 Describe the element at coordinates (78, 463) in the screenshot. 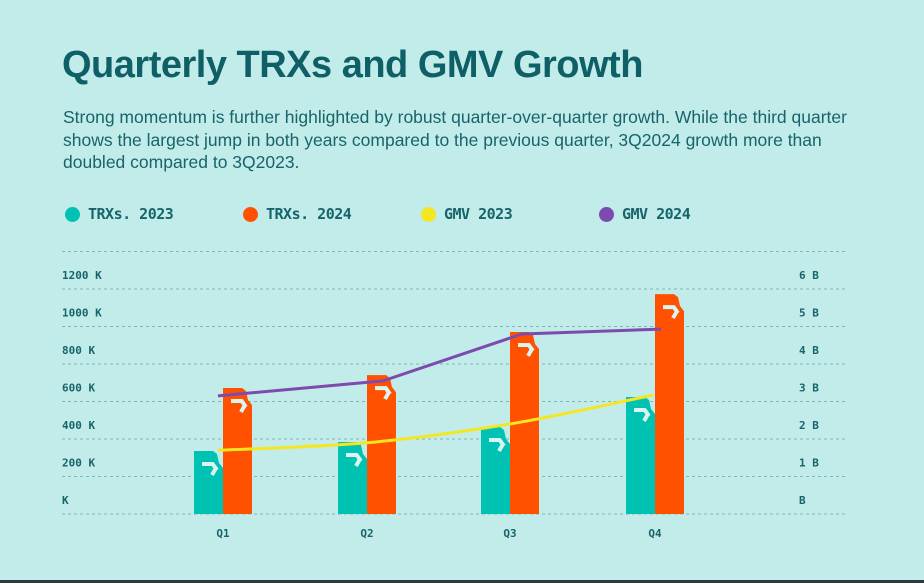

I see `y-left-tick-label: 200 K` at that location.